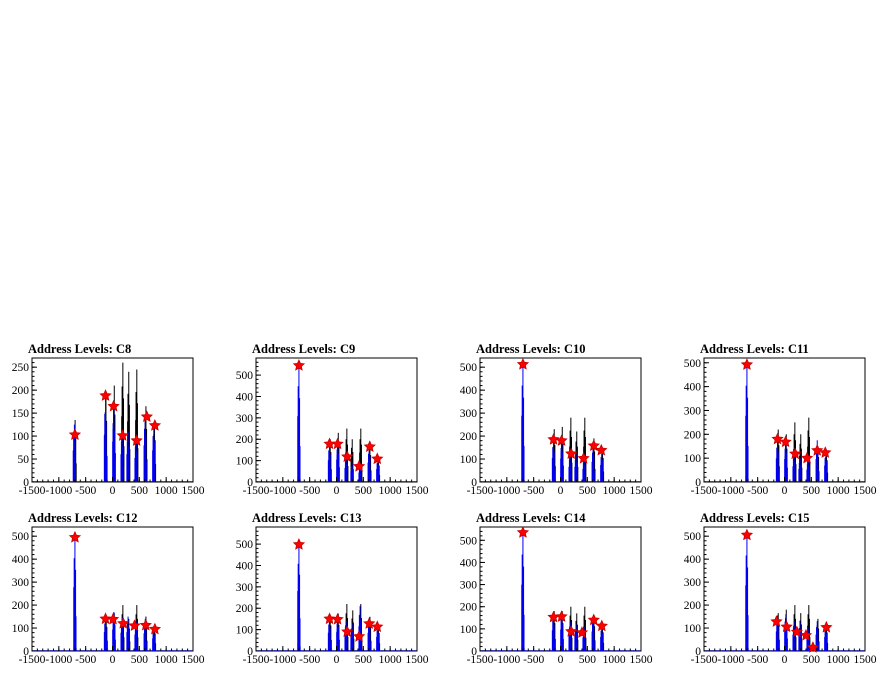 This screenshot has width=896, height=675. I want to click on chart-title: Address Levels: C9, so click(304, 349).